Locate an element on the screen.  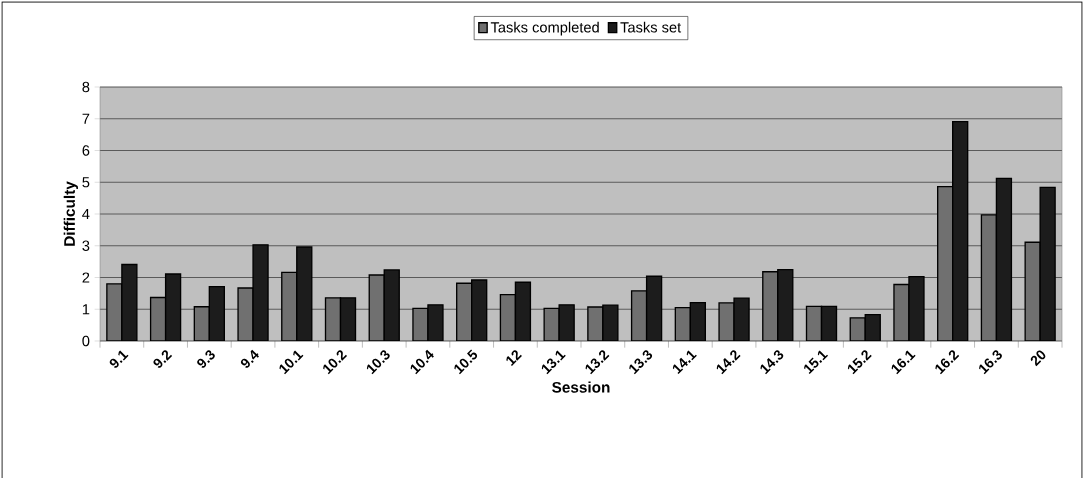
x-tick-label: 9.4 is located at coordinates (249, 358).